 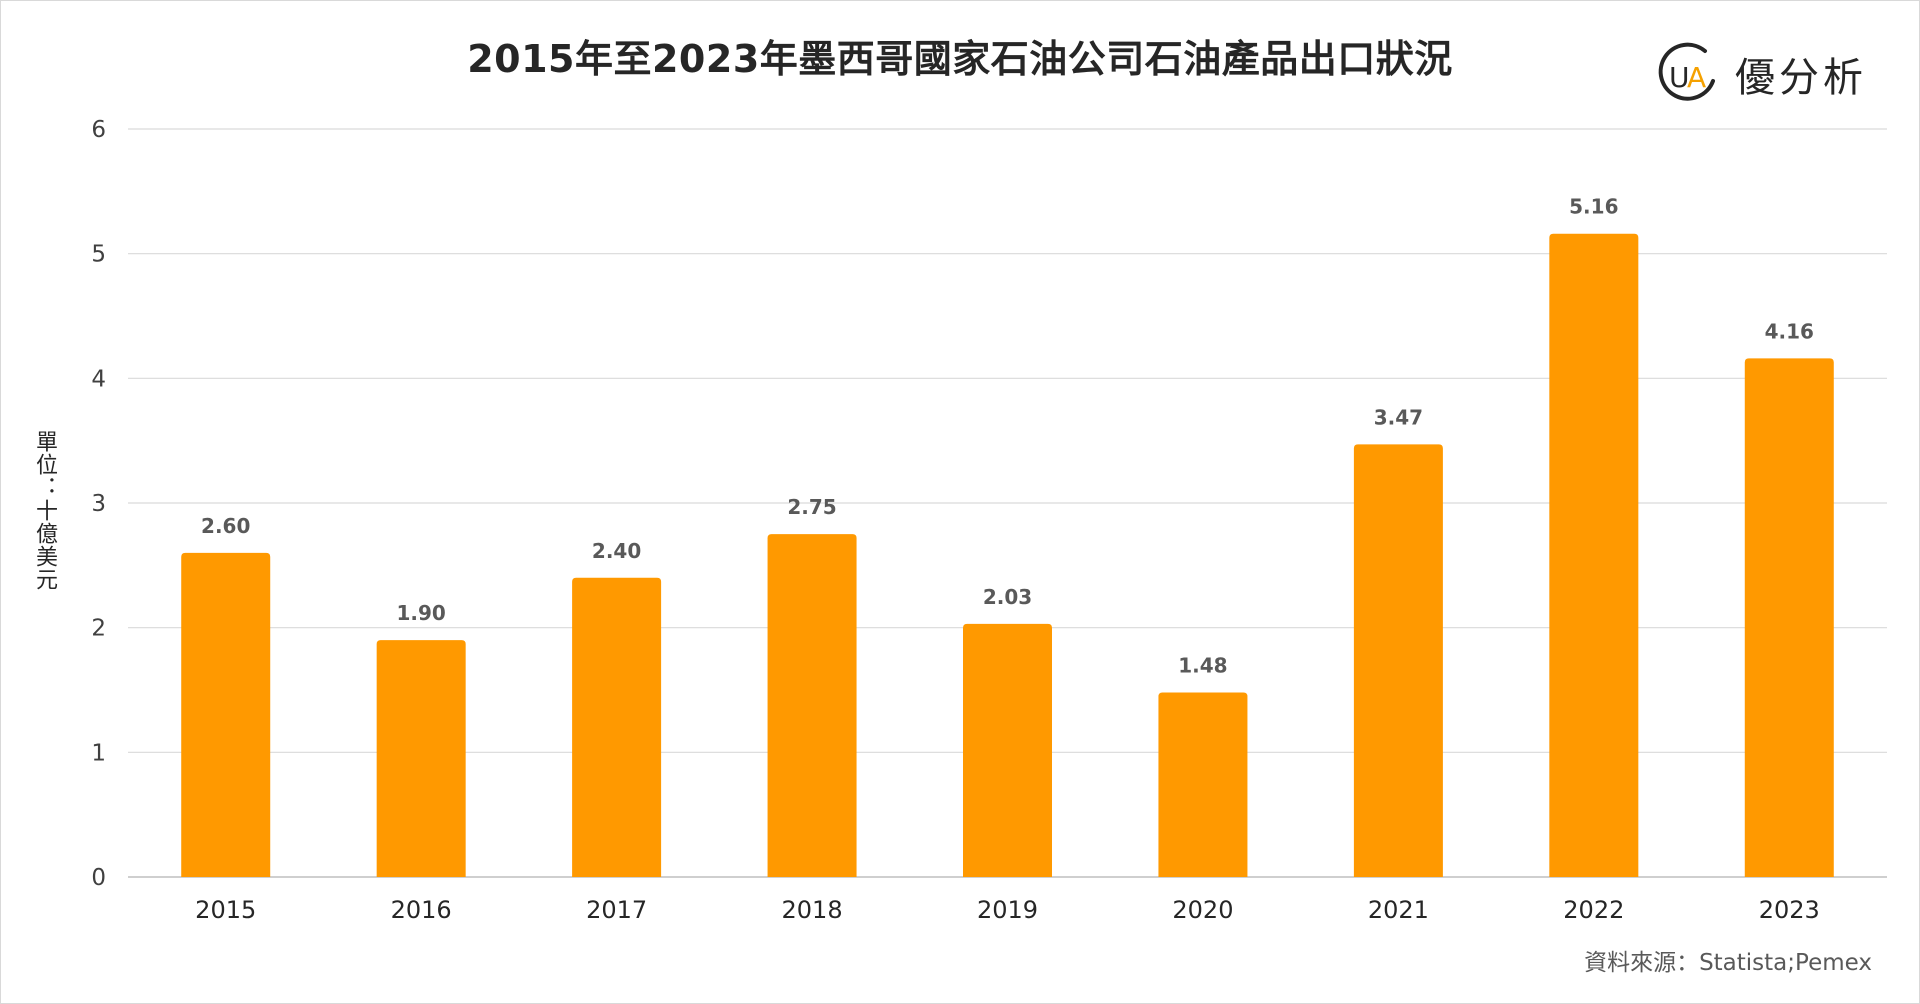 What do you see at coordinates (1203, 784) in the screenshot?
I see `bar-2020` at bounding box center [1203, 784].